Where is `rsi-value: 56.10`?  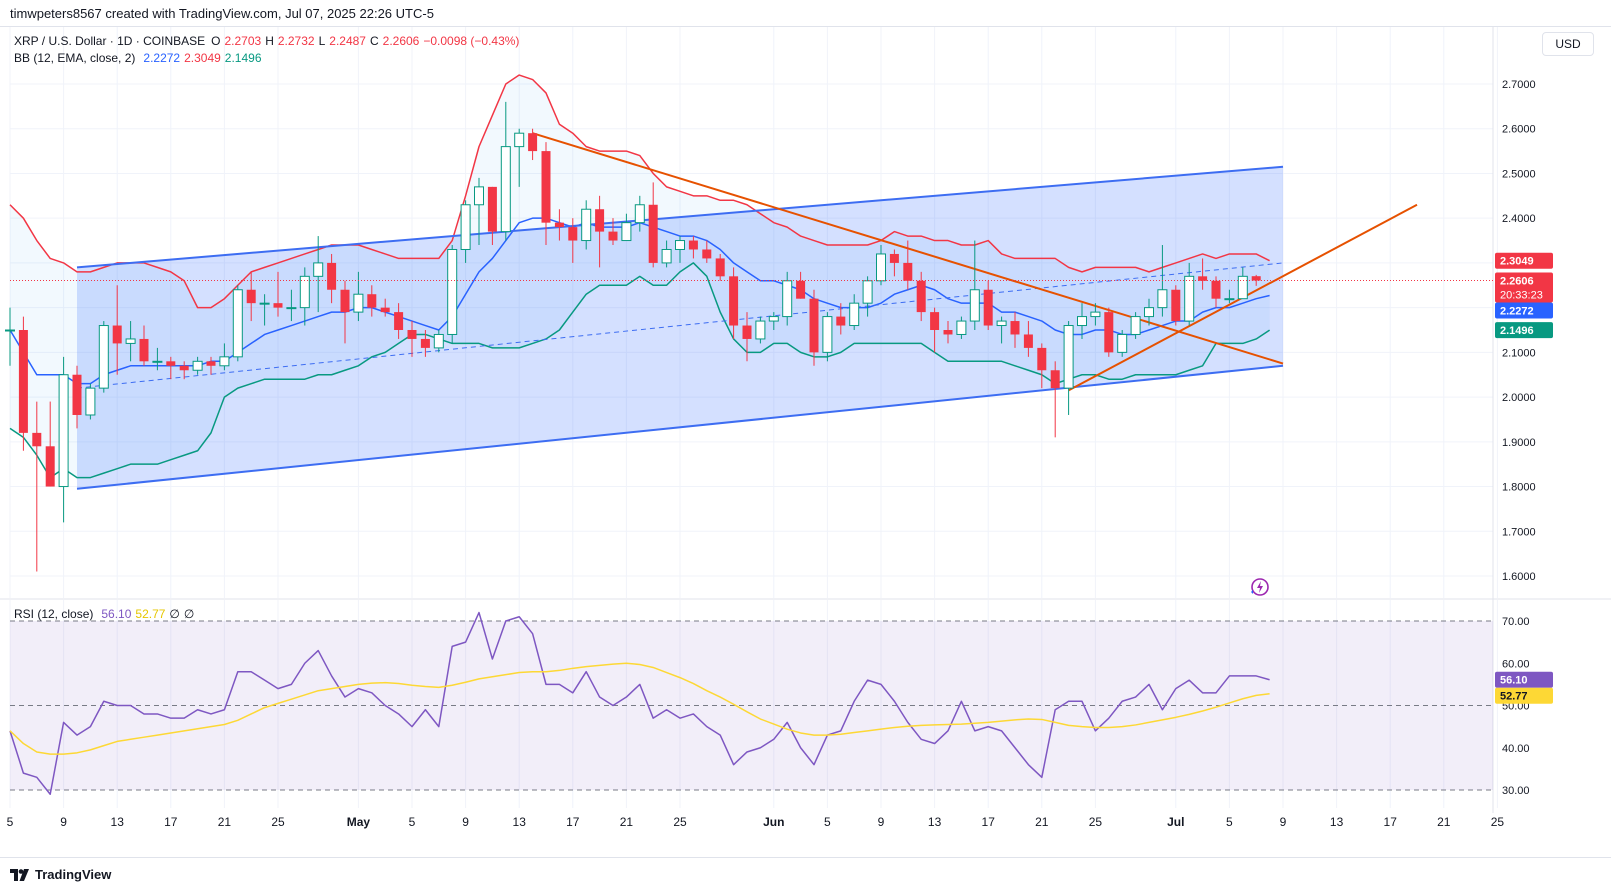
rsi-value: 56.10 is located at coordinates (116, 614).